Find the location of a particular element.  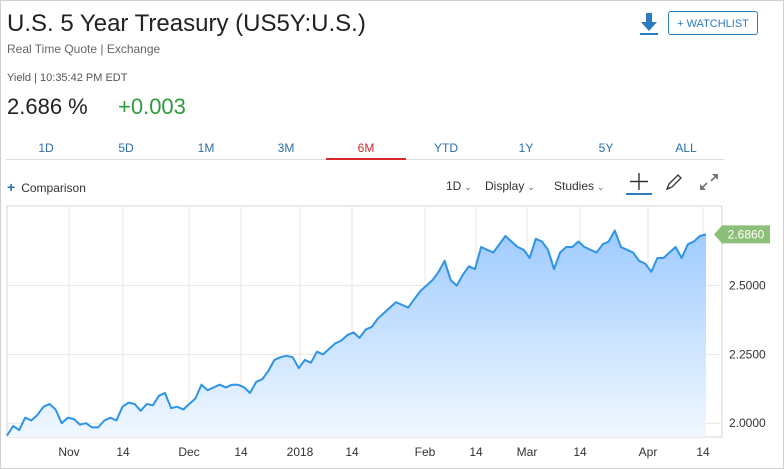

download-icon is located at coordinates (649, 24).